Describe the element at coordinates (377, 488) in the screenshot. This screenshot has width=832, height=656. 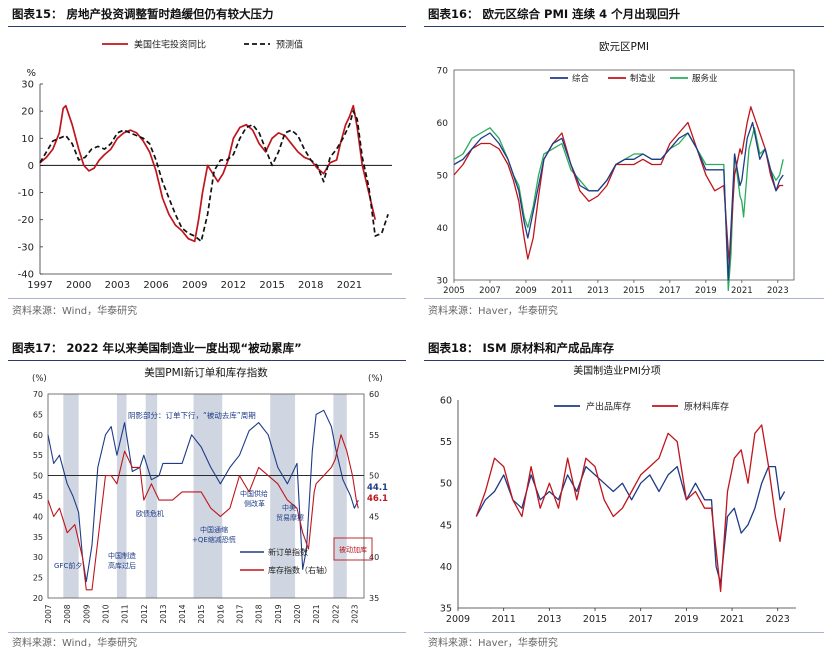
I see `end-label-new-orders: 44.1` at that location.